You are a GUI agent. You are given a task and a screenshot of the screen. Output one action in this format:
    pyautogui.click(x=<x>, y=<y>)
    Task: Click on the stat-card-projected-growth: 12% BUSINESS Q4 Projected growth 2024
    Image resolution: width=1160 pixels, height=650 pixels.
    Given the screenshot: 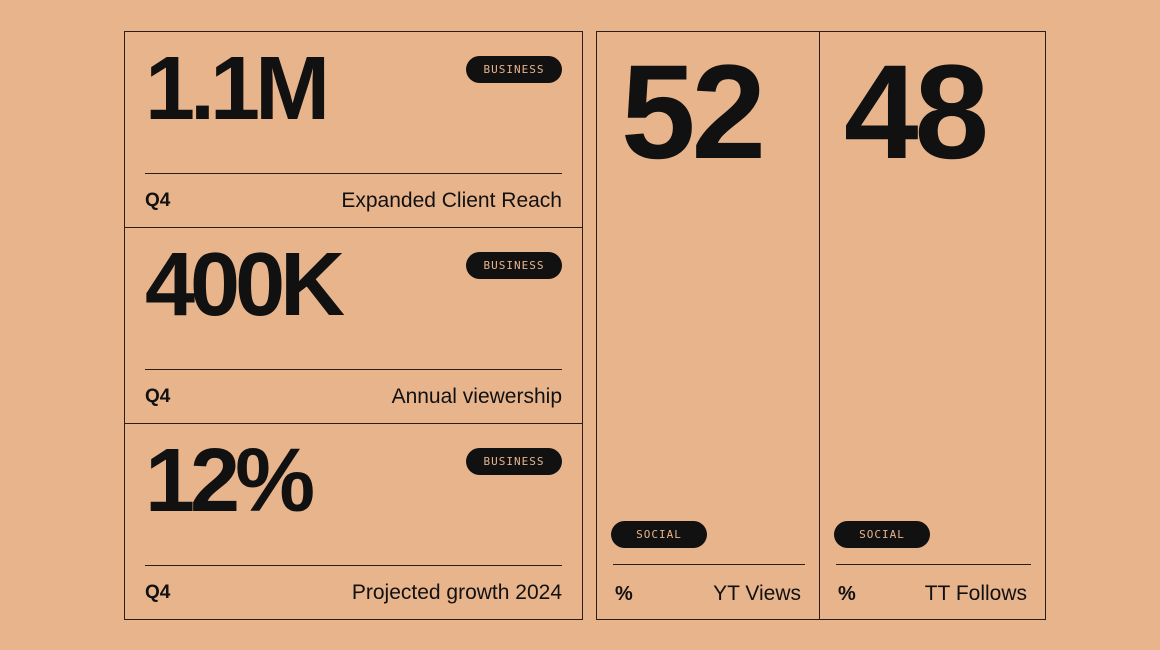 What is the action you would take?
    pyautogui.click(x=353, y=521)
    